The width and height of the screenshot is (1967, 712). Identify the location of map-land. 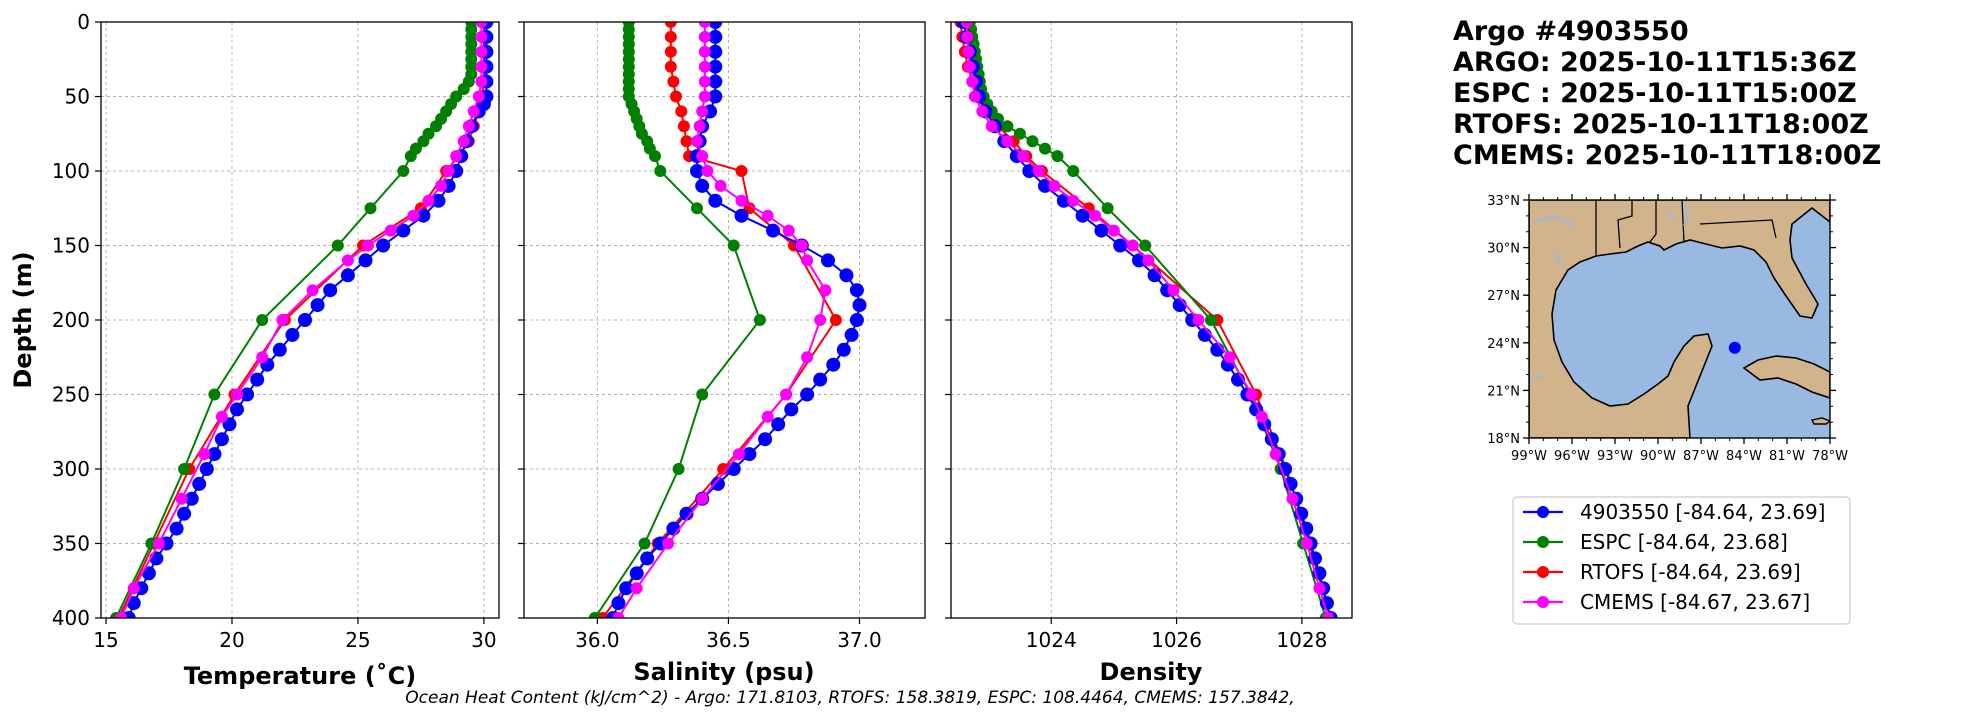
(1679, 319).